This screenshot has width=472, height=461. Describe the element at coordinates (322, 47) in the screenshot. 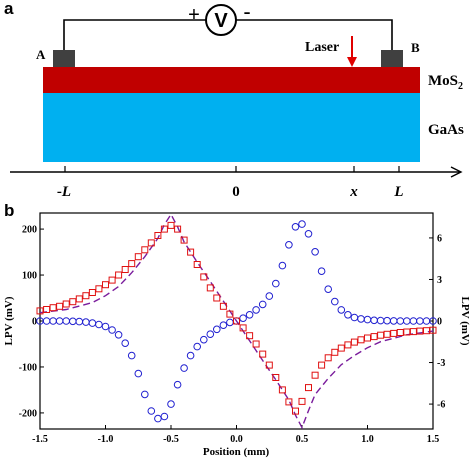

I see `laser-label: Laser` at that location.